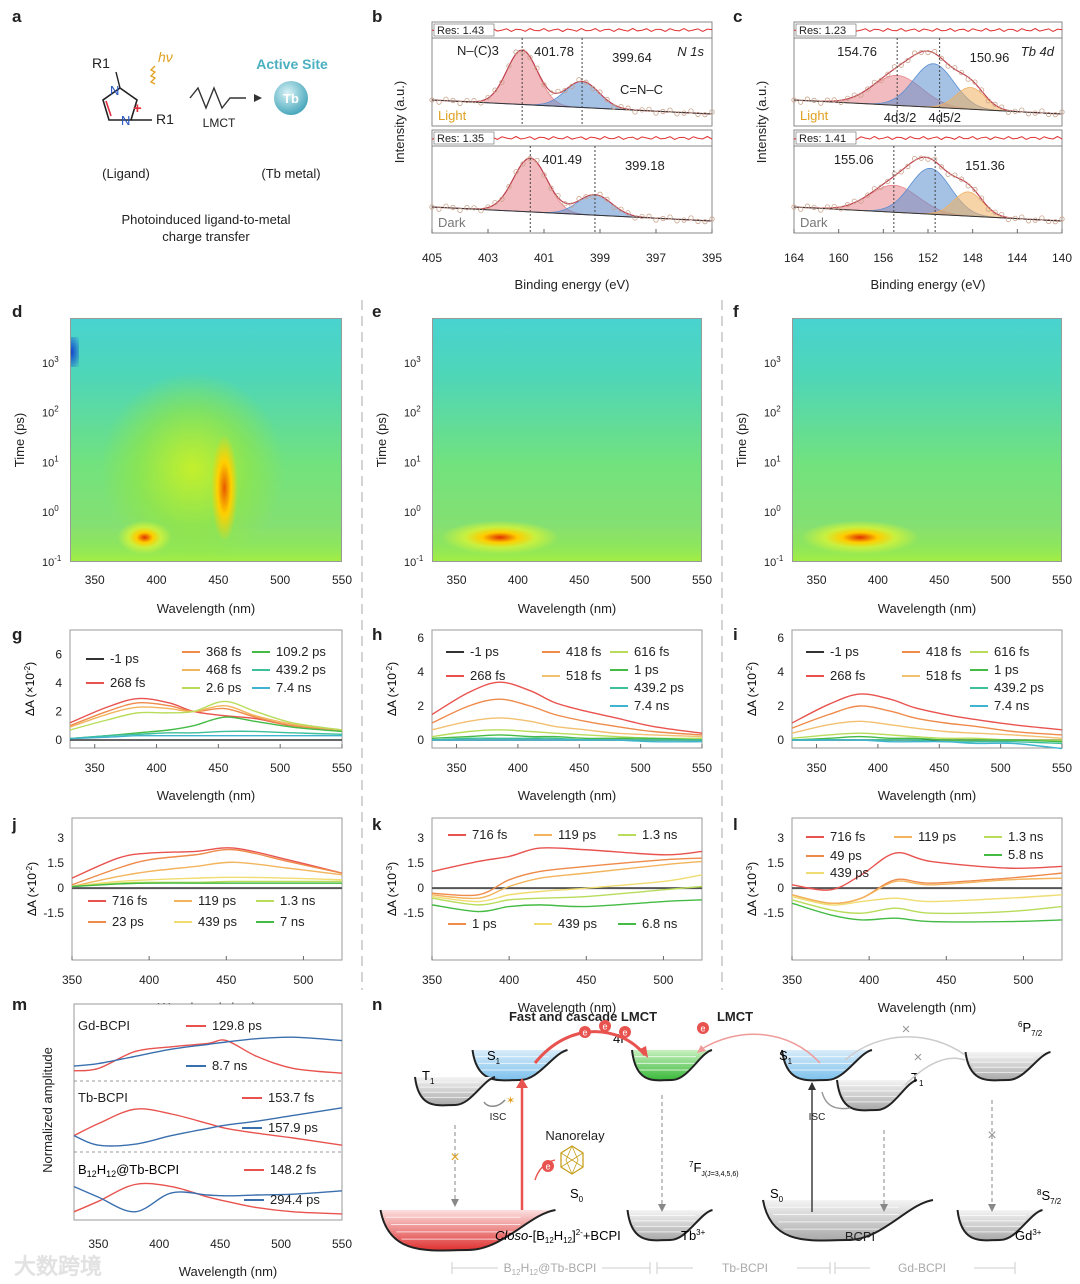 Image resolution: width=1080 pixels, height=1284 pixels. I want to click on gd-excited-well-fill, so click(1008, 1066).